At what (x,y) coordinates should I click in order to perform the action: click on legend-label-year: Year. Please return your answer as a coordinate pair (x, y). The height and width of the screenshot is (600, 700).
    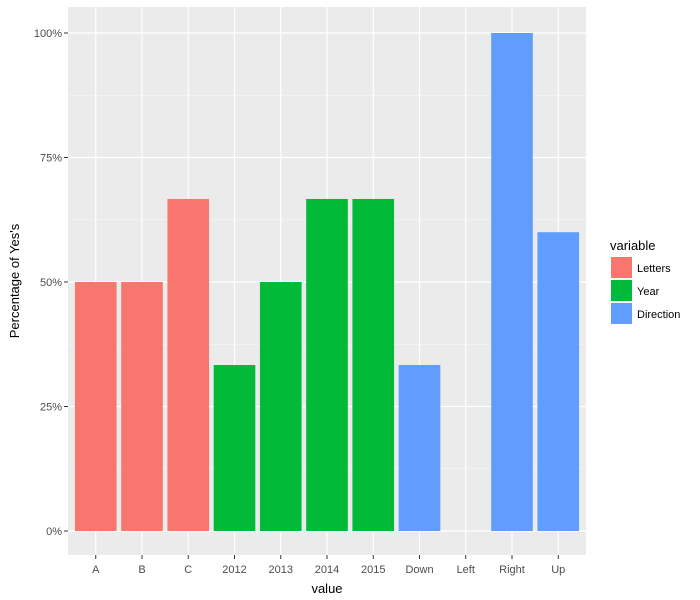
    Looking at the image, I should click on (648, 292).